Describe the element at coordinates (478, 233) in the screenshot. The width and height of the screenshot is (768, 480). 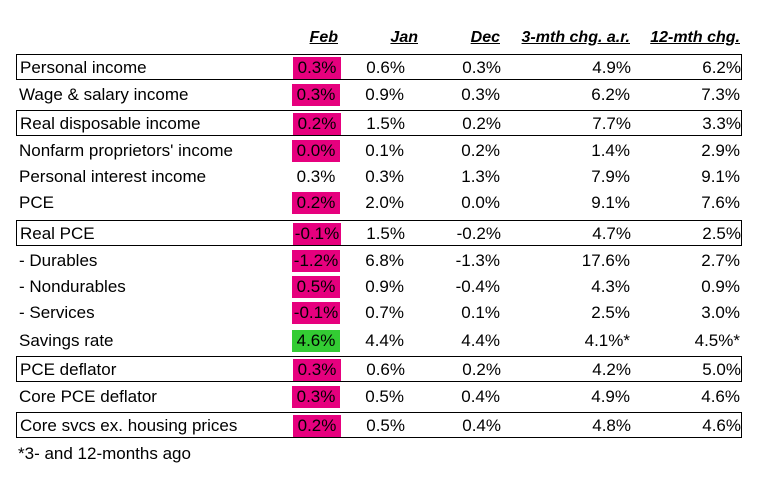
I see `dec-value: -0.2%` at that location.